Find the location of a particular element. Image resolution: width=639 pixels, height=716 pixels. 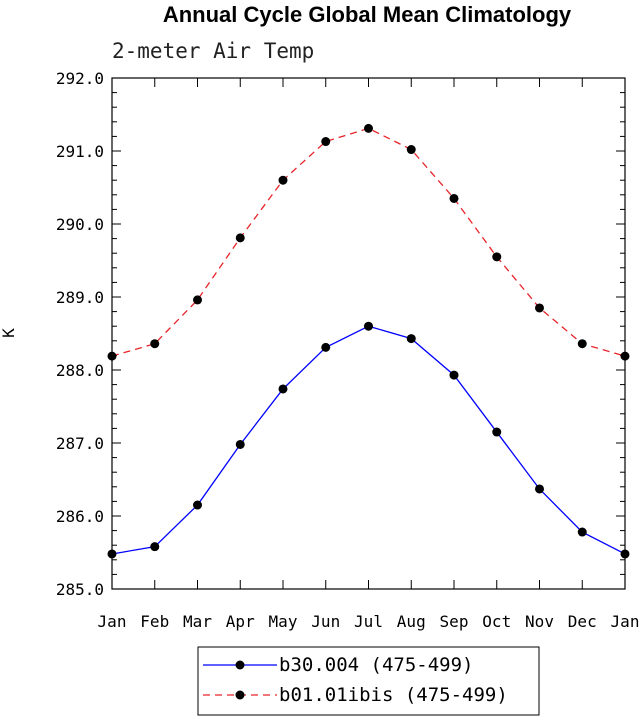

chart-subtitle: 2-meter Air Temp is located at coordinates (213, 51).